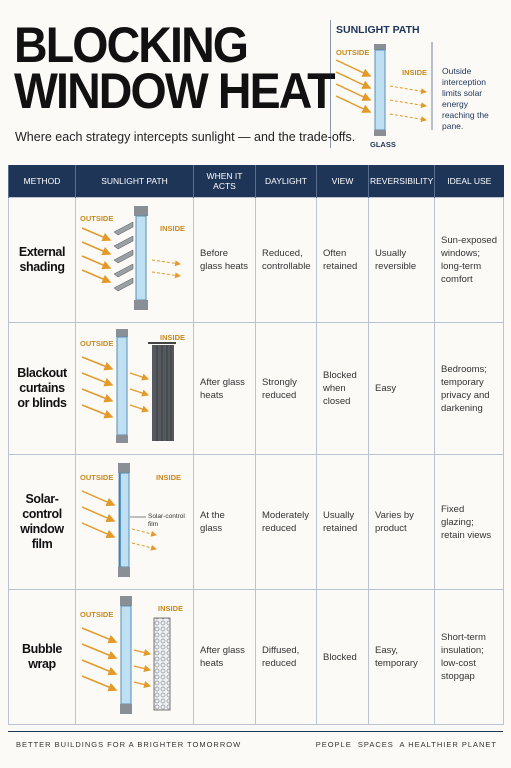 The image size is (511, 768). What do you see at coordinates (401, 260) in the screenshot?
I see `reversibility: Usually reversible` at bounding box center [401, 260].